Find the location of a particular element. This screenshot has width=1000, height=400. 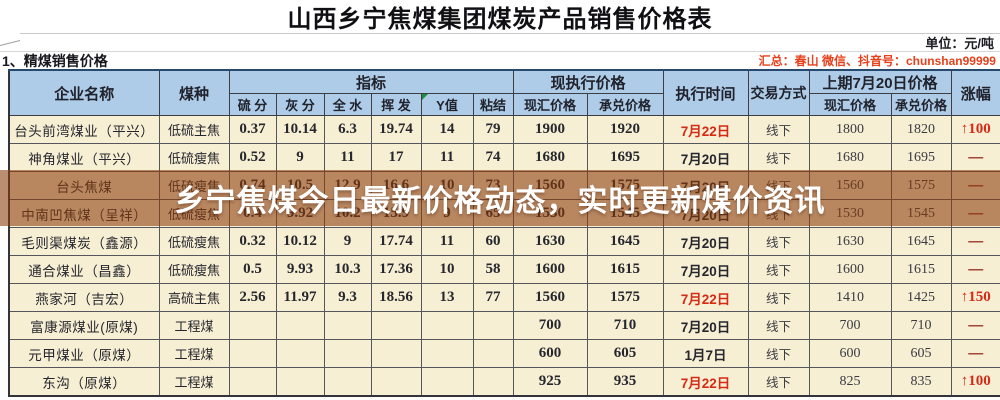

prev-cash-cell: 1800 is located at coordinates (850, 129).